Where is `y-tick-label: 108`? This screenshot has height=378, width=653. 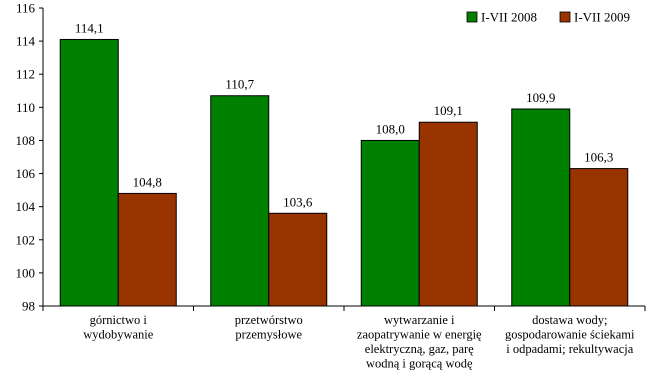 y-tick-label: 108 is located at coordinates (26, 140).